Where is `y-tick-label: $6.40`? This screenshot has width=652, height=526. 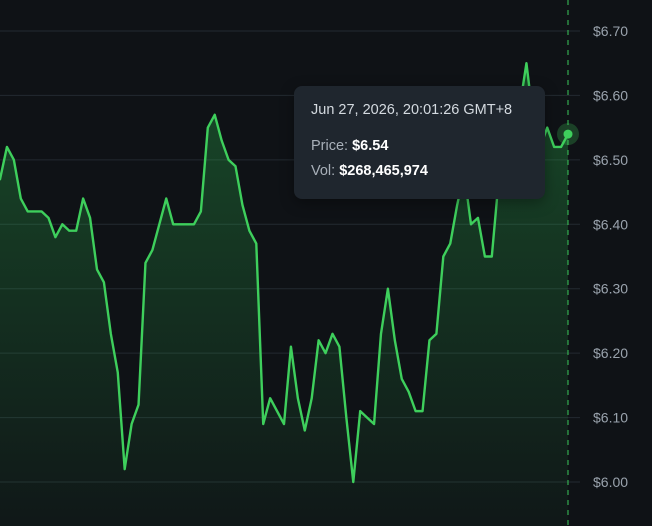 y-tick-label: $6.40 is located at coordinates (610, 224).